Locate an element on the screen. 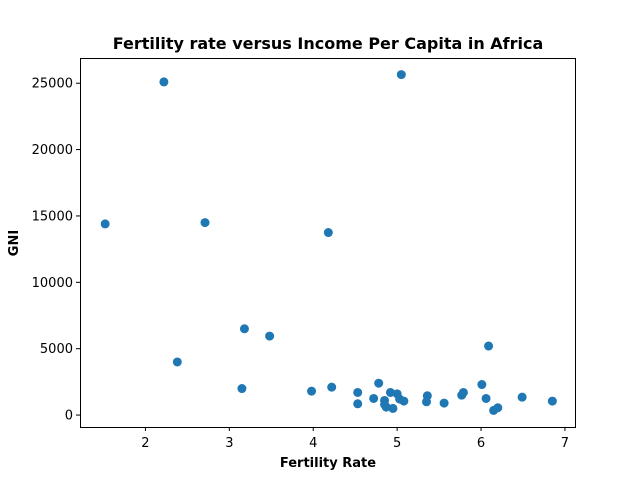 This screenshot has height=480, width=640. x-tick-label: 6 is located at coordinates (481, 443).